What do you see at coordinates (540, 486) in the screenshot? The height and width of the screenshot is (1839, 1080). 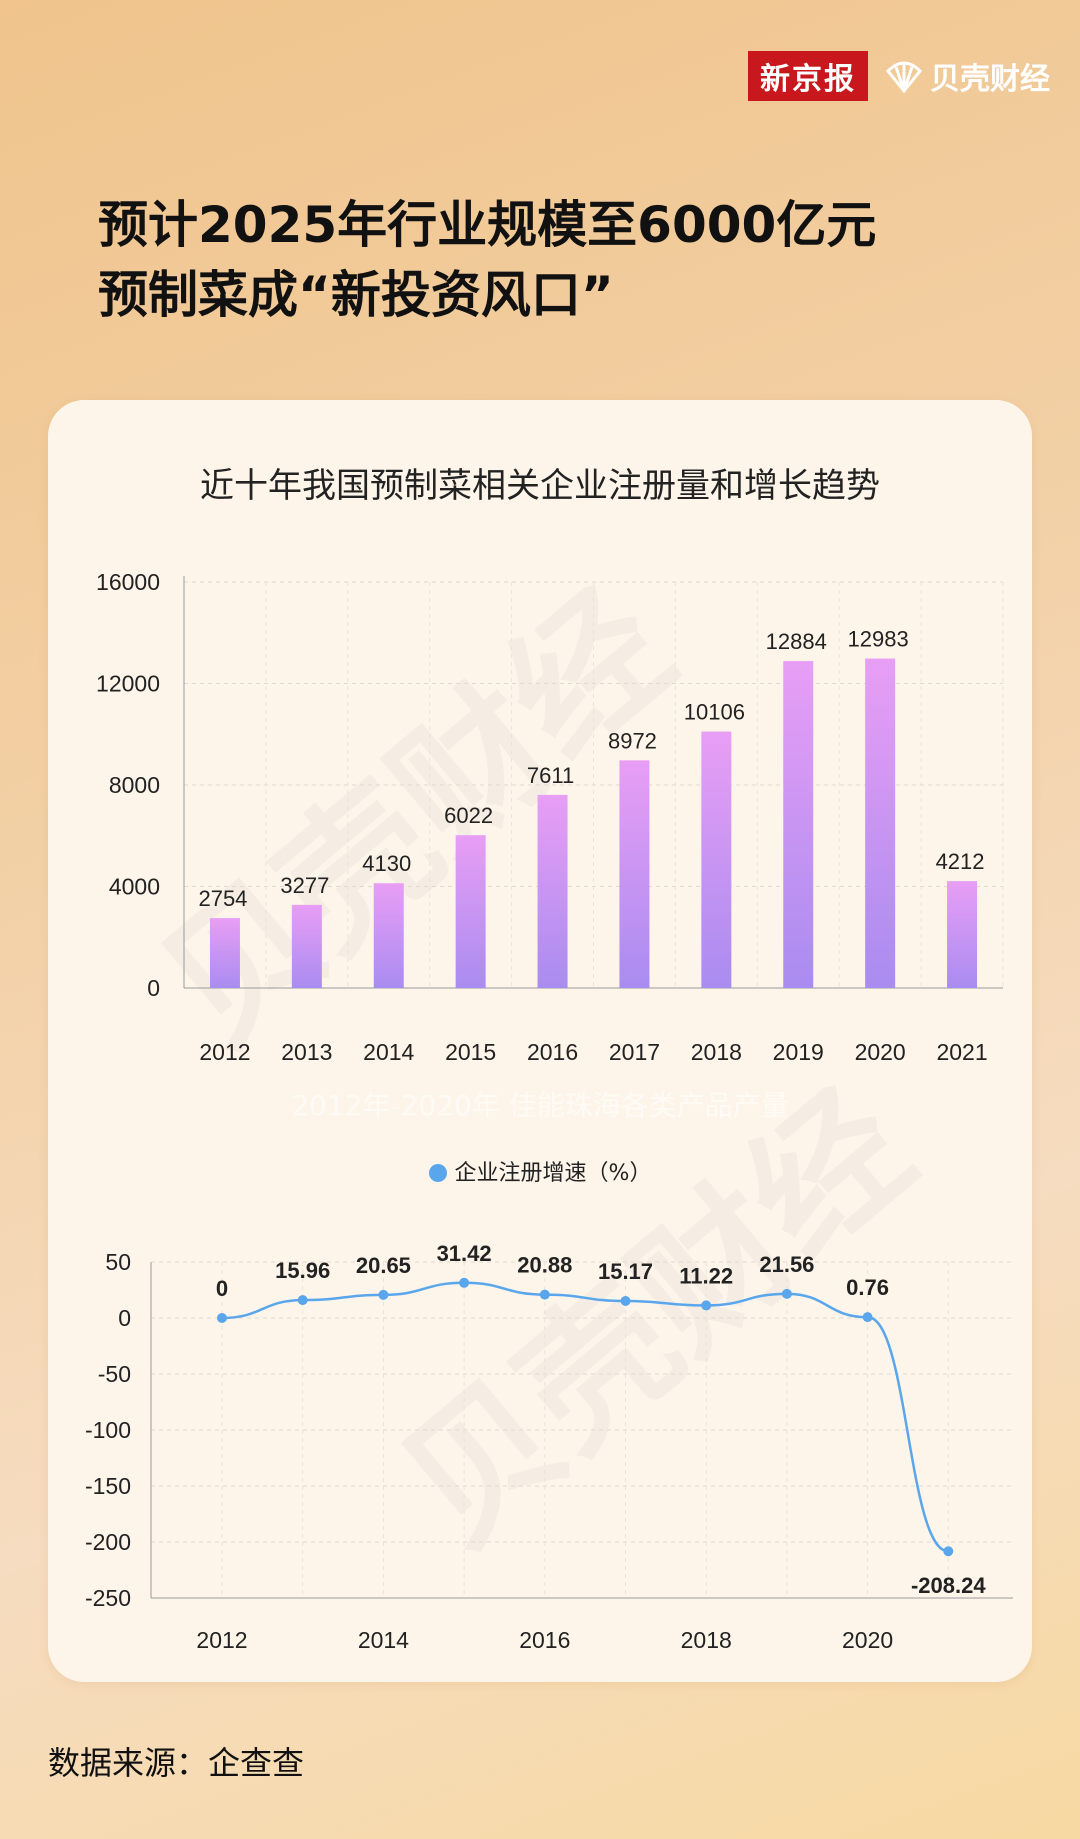 I see `bar-chart-title: 近十年我国预制菜相关企业注册量和增长趋势` at bounding box center [540, 486].